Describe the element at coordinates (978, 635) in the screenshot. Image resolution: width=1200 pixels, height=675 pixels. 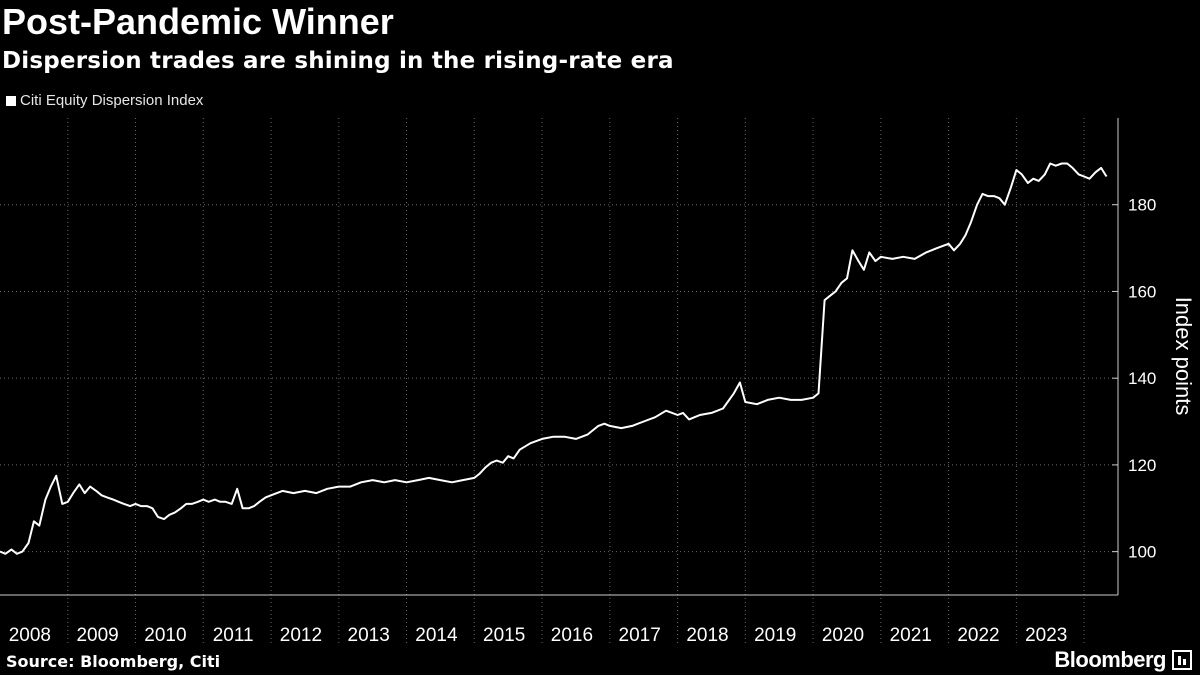
I see `x-tick-label: 2022` at that location.